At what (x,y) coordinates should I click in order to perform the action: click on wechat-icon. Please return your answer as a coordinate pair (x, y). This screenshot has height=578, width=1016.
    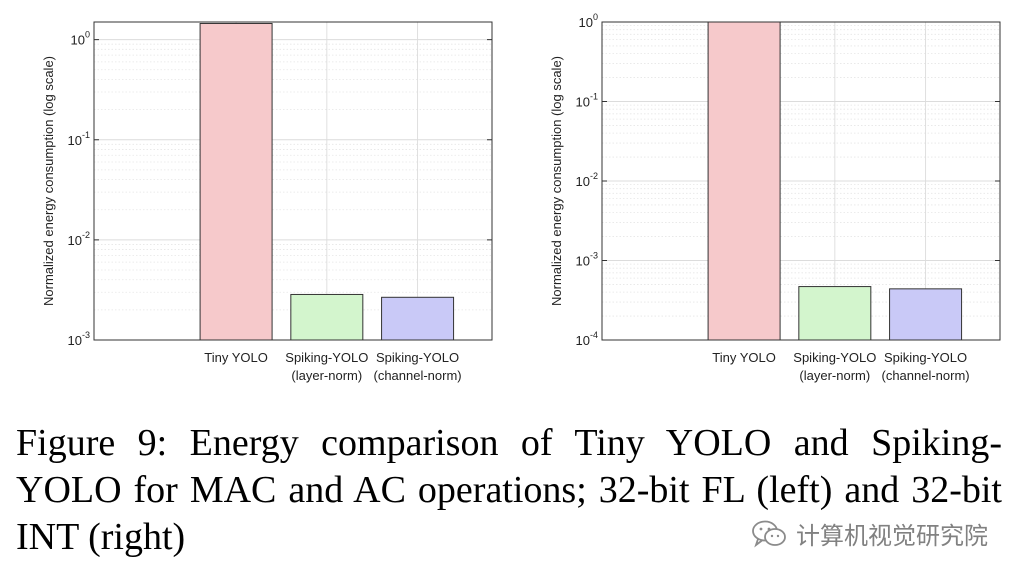
    Looking at the image, I should click on (769, 533).